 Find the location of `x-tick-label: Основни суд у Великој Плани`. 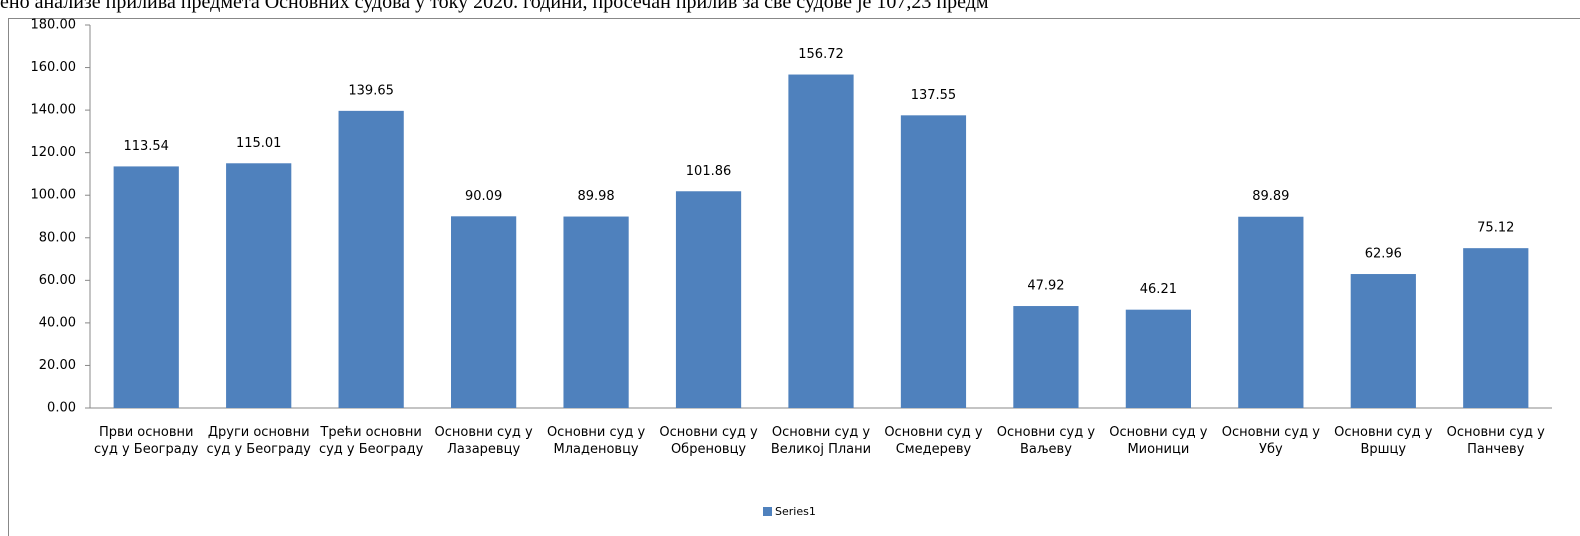

x-tick-label: Основни суд у Великој Плани is located at coordinates (821, 441).